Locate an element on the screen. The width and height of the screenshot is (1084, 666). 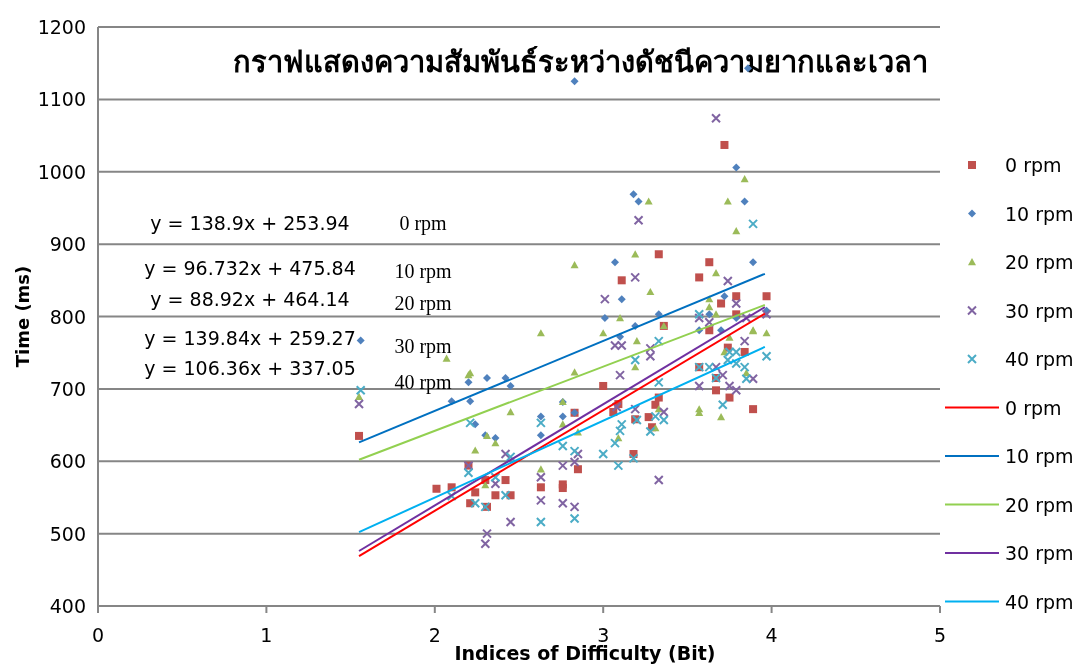
y-tick-label: 1000 is located at coordinates (61, 171).